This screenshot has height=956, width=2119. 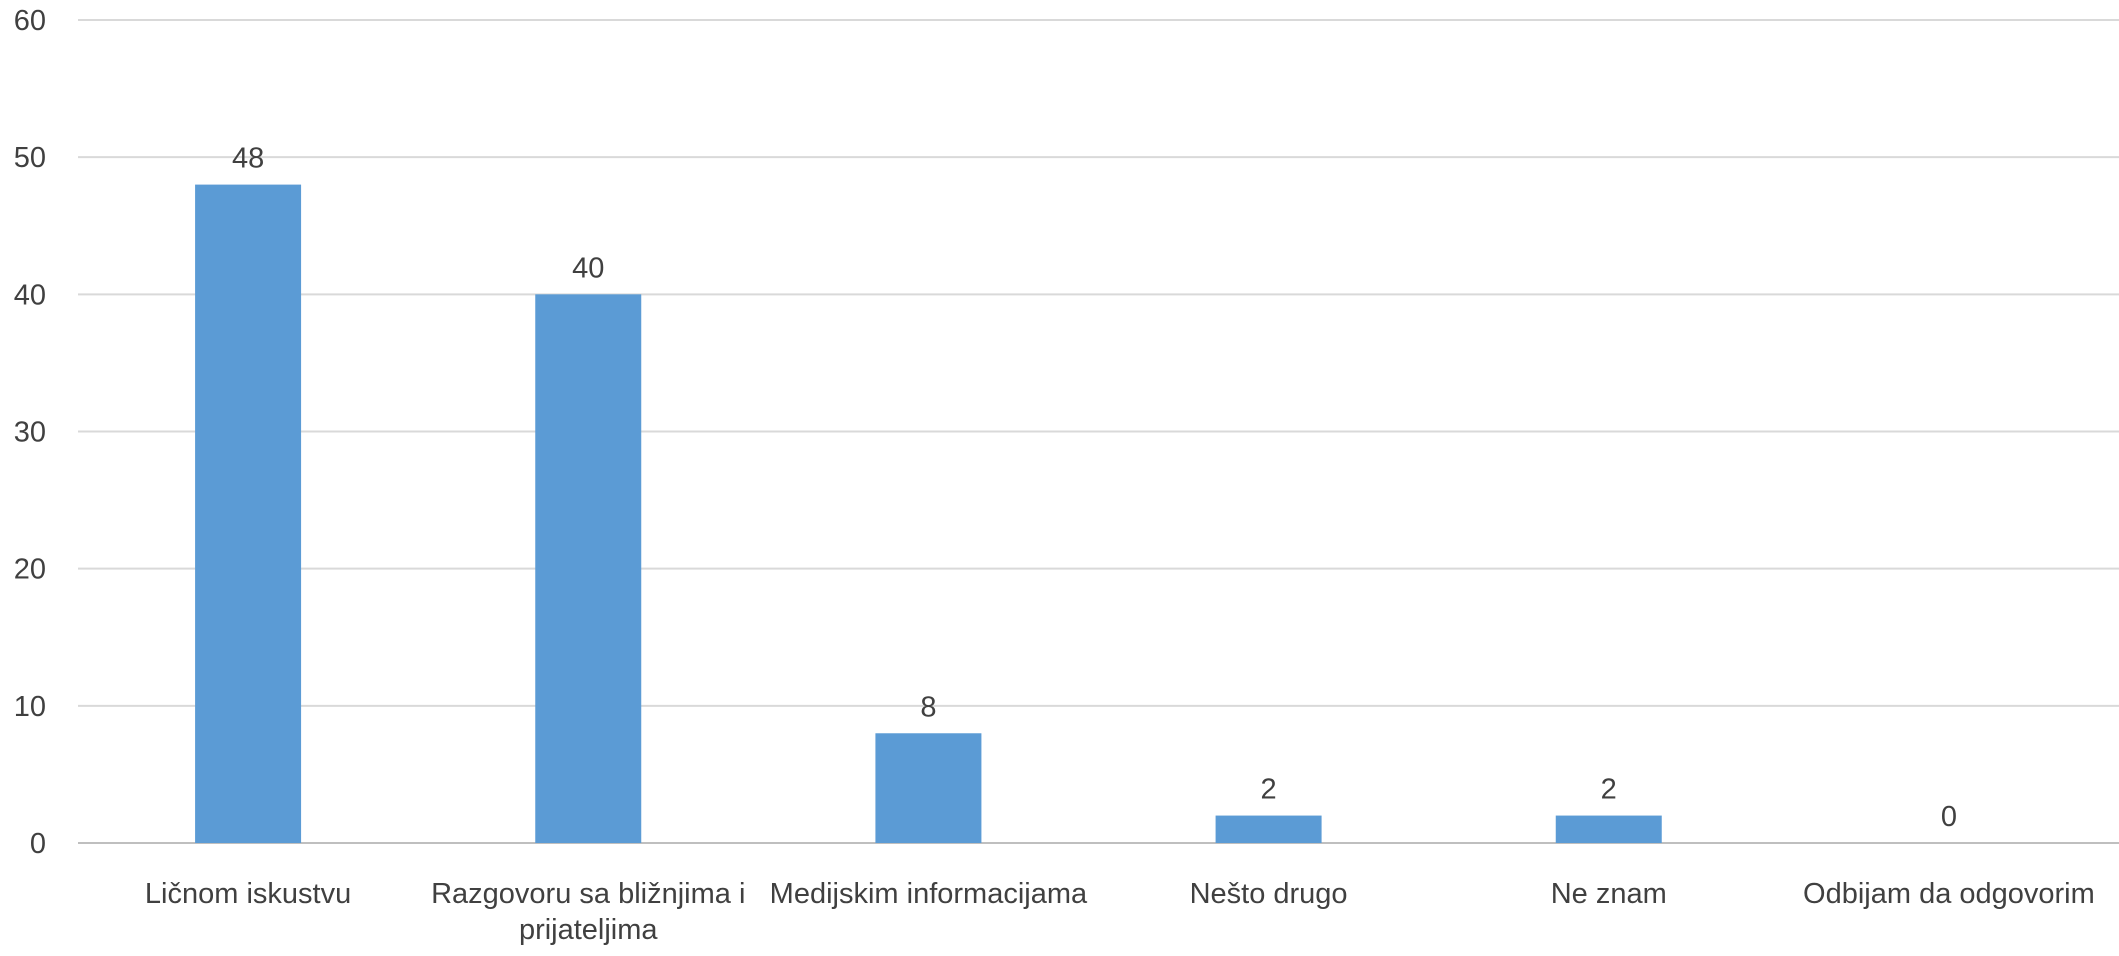 I want to click on category-label-line: Ne znam, so click(x=1609, y=894).